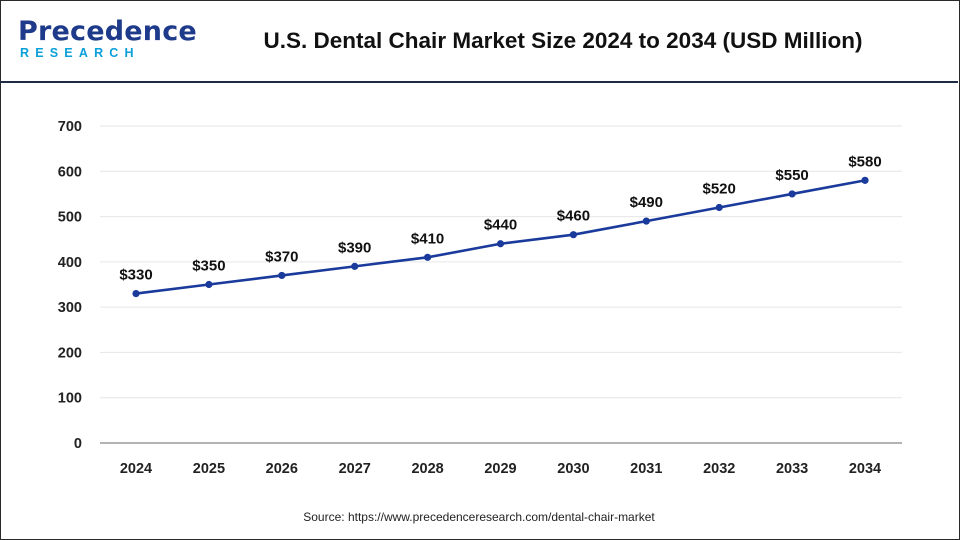 The height and width of the screenshot is (540, 960). Describe the element at coordinates (136, 469) in the screenshot. I see `x-tick-label: 2024` at that location.